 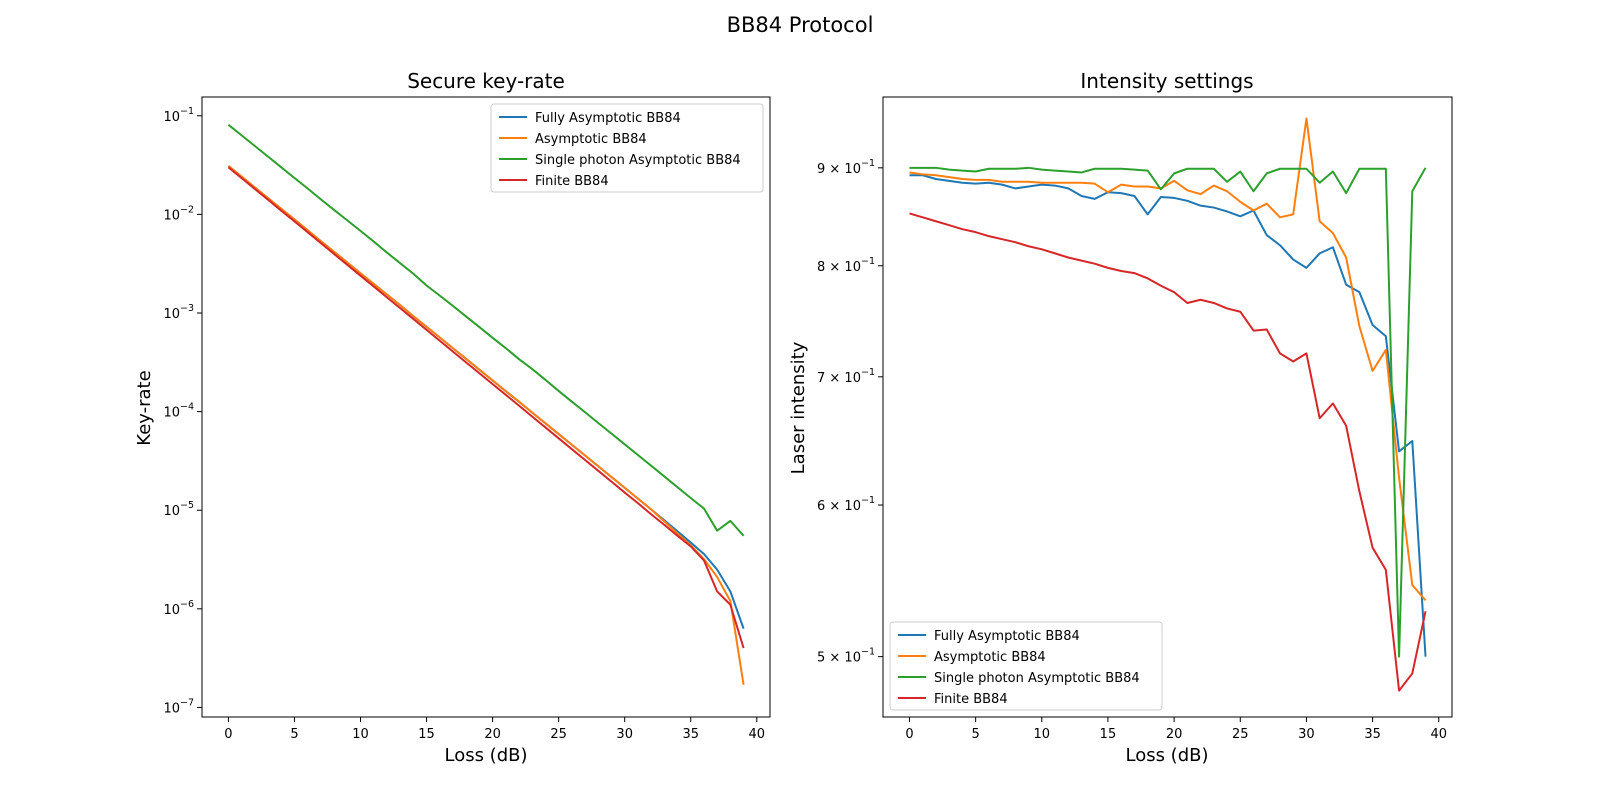 I want to click on keyrate-y-tick-label: 10⁻³, so click(x=178, y=312).